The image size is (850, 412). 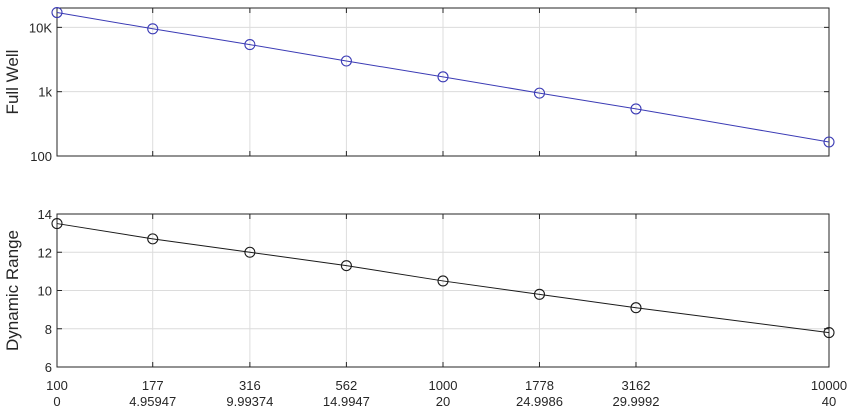 What do you see at coordinates (56, 401) in the screenshot?
I see `xtick-label-secondary: 0` at bounding box center [56, 401].